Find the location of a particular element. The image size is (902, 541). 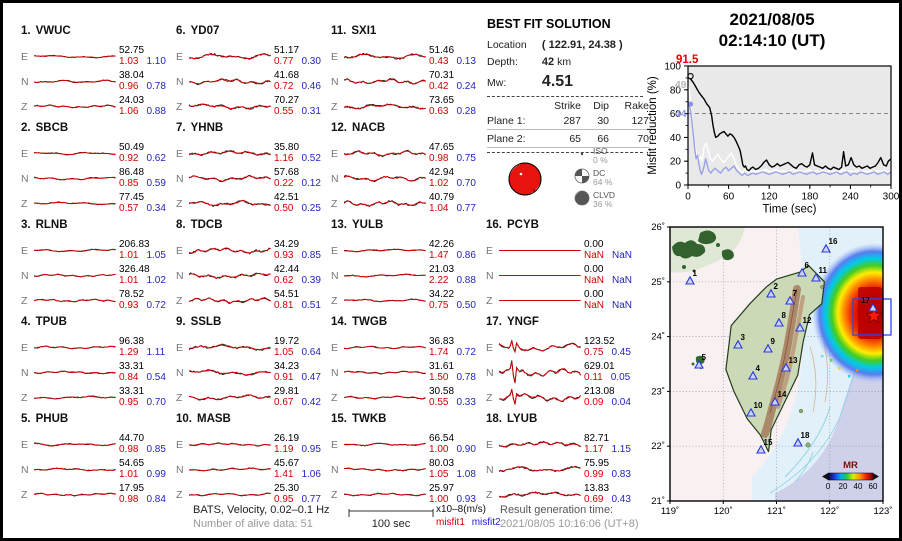

misfit1-legend: misfit1 is located at coordinates (450, 522).